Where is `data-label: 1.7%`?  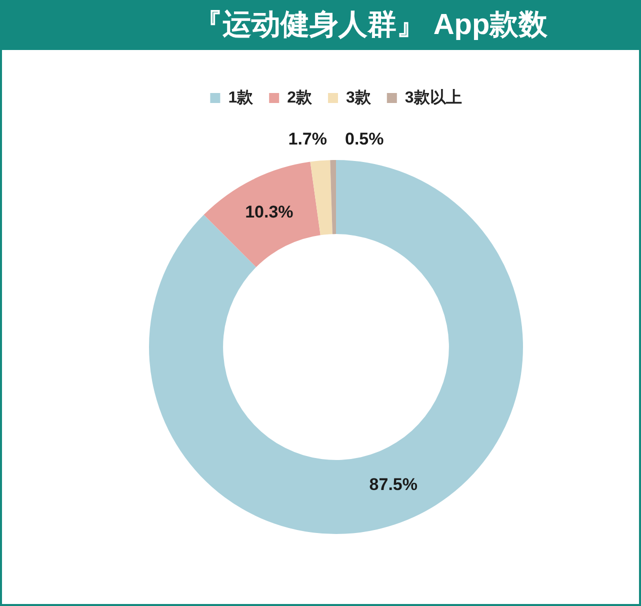
data-label: 1.7% is located at coordinates (307, 139).